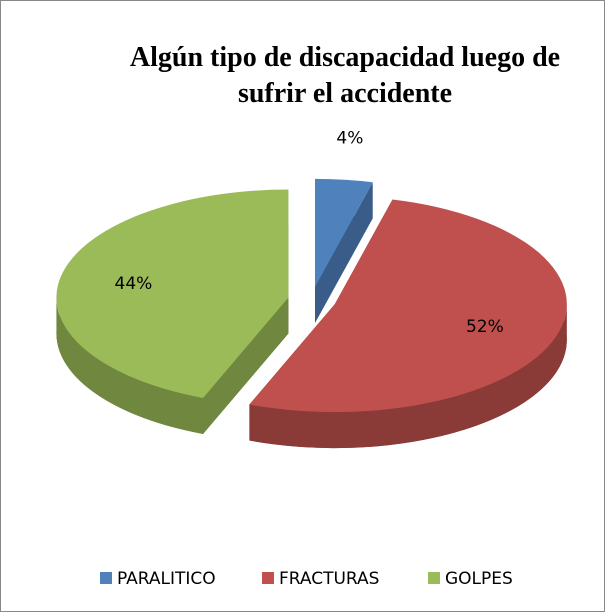 The width and height of the screenshot is (605, 612). I want to click on legend-label: GOLPES, so click(479, 579).